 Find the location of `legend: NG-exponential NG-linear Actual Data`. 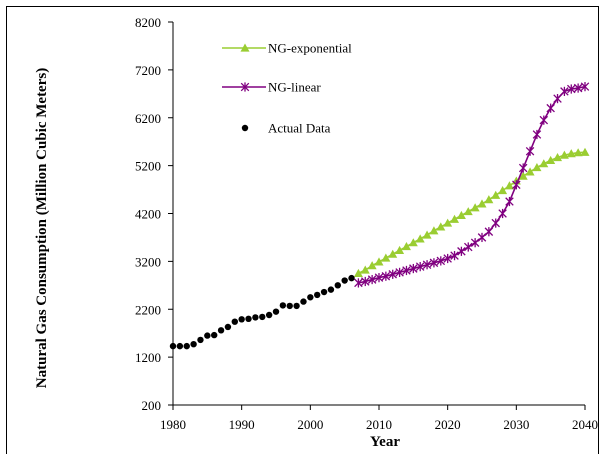

legend: NG-exponential NG-linear Actual Data is located at coordinates (287, 88).